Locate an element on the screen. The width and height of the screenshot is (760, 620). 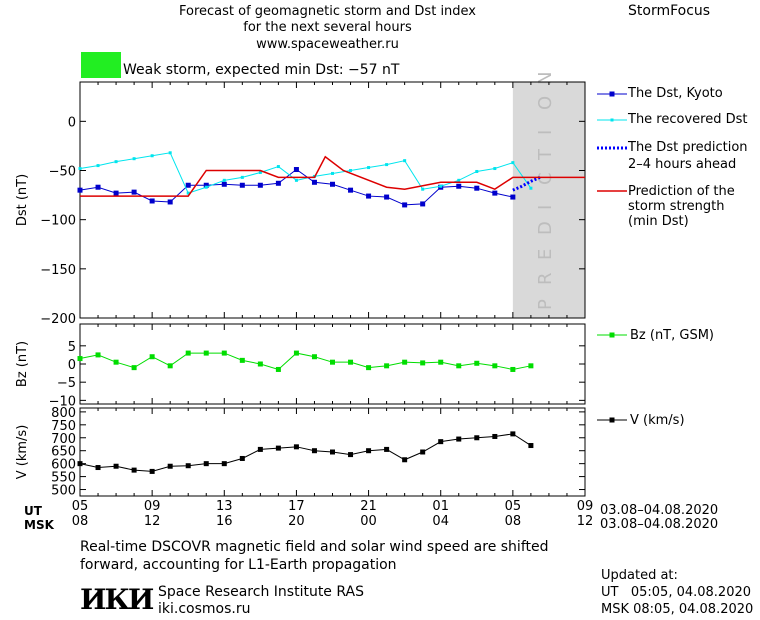
prediction-letter: E is located at coordinates (545, 254).